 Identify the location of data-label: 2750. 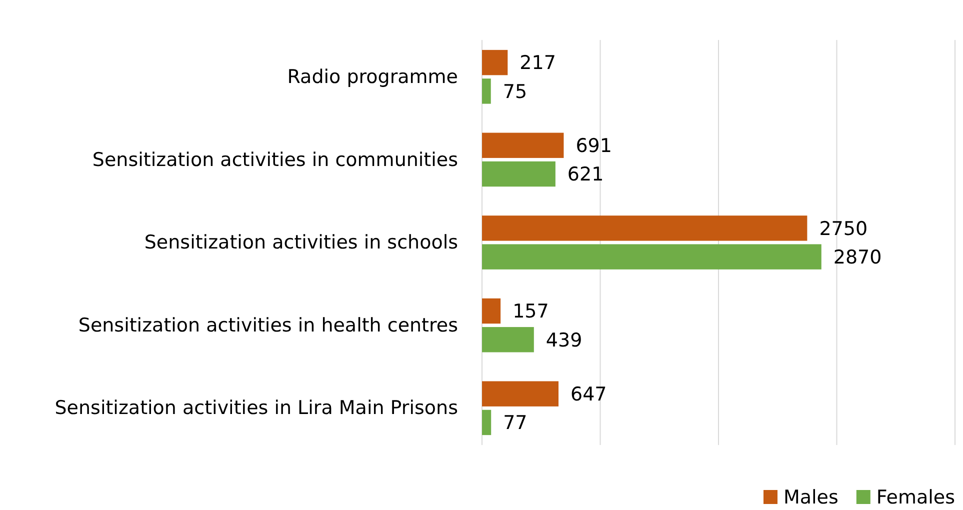
(843, 229).